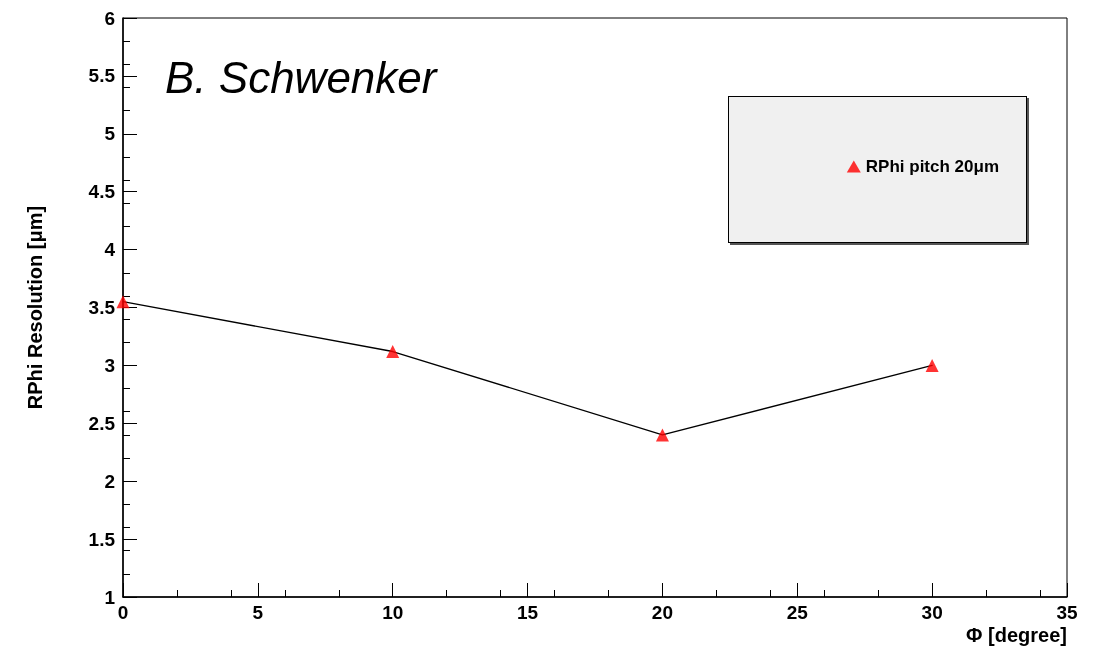 This screenshot has width=1102, height=659. I want to click on y-tick-label: 6, so click(109, 18).